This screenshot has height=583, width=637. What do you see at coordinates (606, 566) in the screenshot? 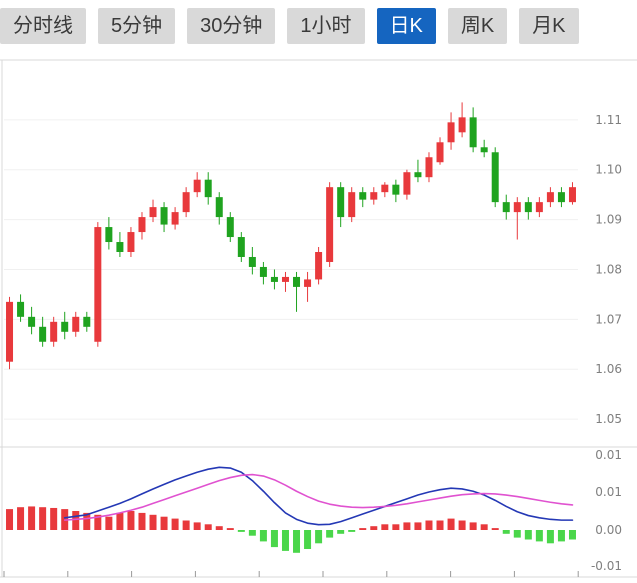
I see `macd-axis-label: -0.01` at bounding box center [606, 566].